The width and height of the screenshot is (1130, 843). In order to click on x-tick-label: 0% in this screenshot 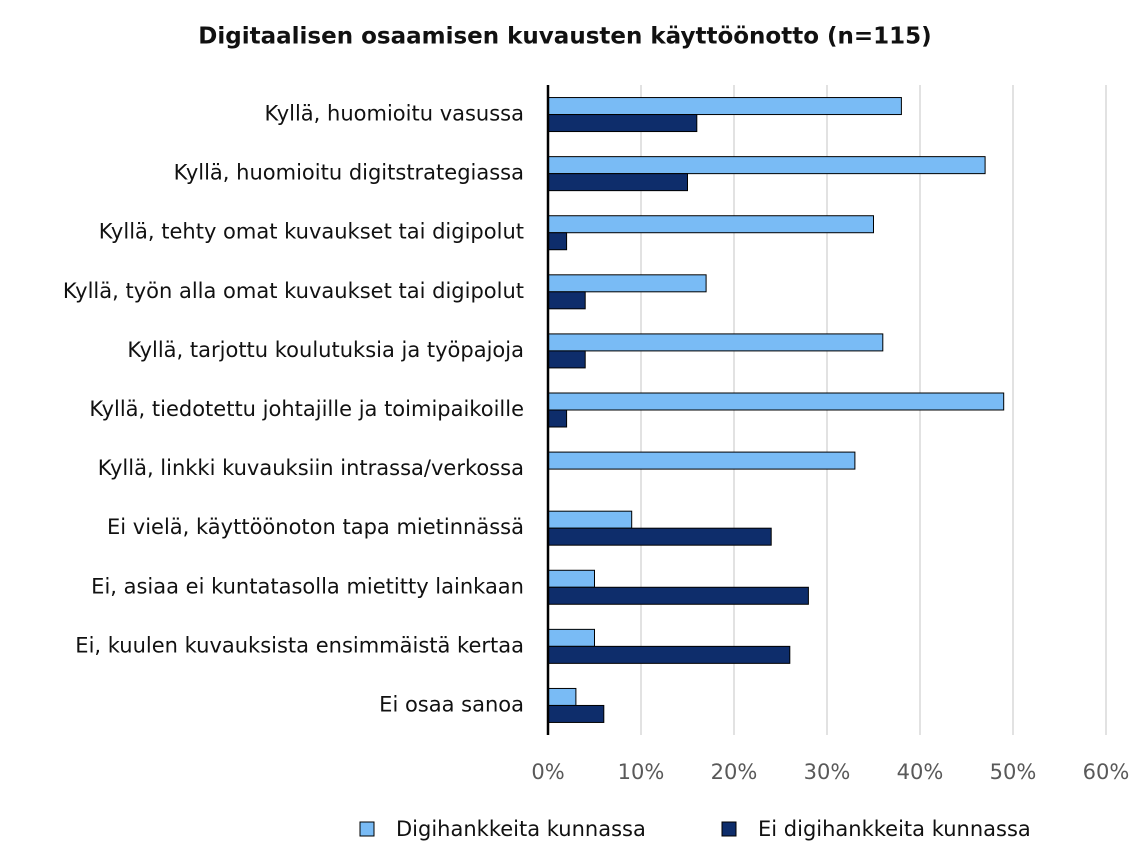, I will do `click(547, 772)`.